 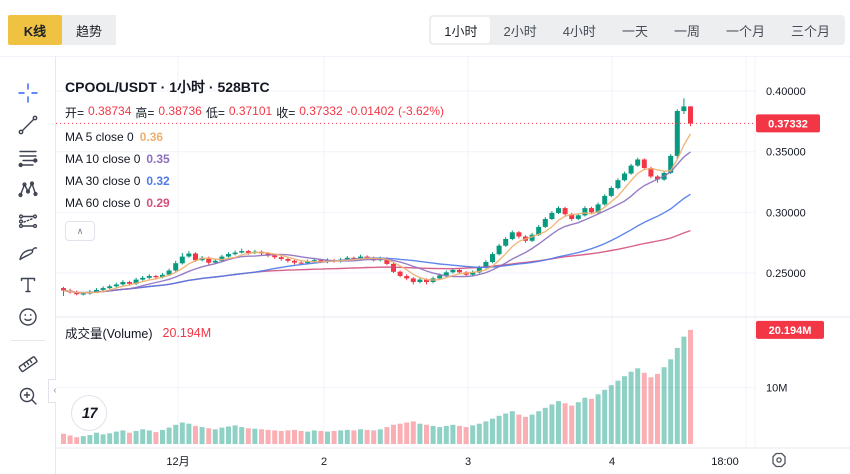 I want to click on brush-icon, so click(x=27, y=254).